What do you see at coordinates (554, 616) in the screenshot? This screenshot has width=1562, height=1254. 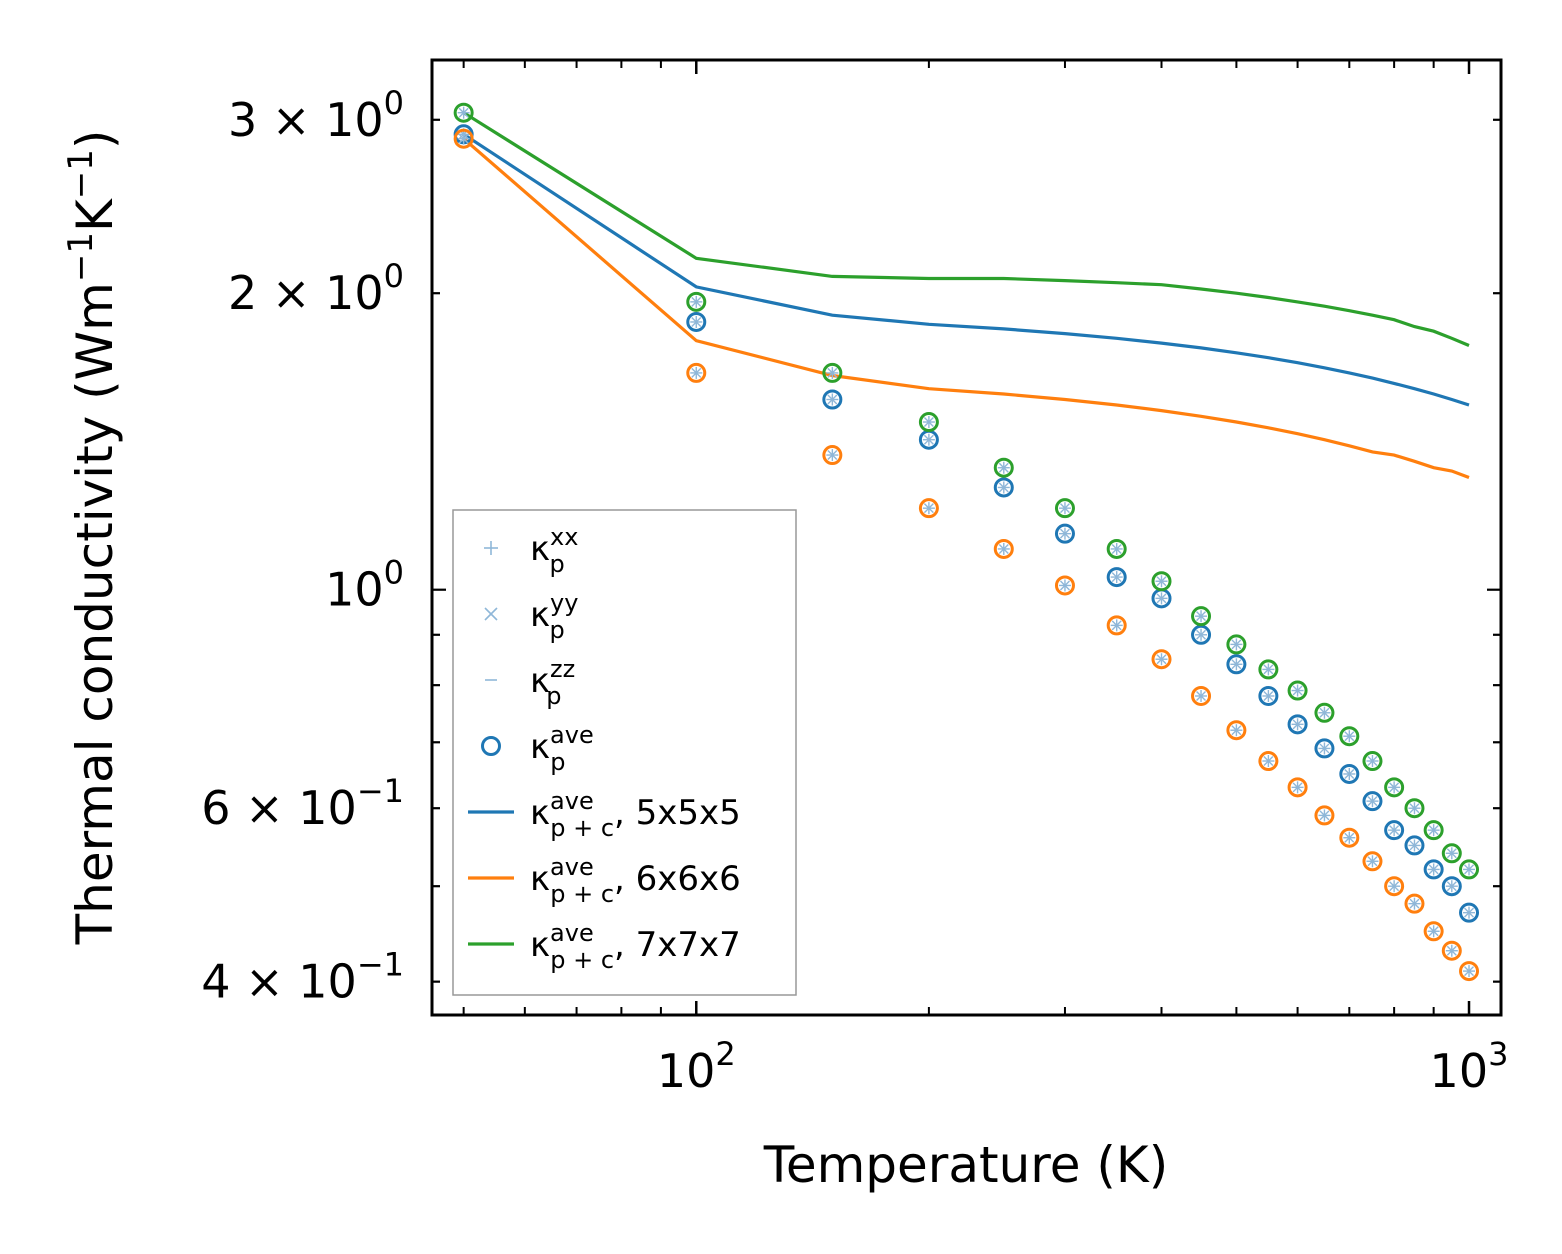 I see `legend-label: κyy p` at bounding box center [554, 616].